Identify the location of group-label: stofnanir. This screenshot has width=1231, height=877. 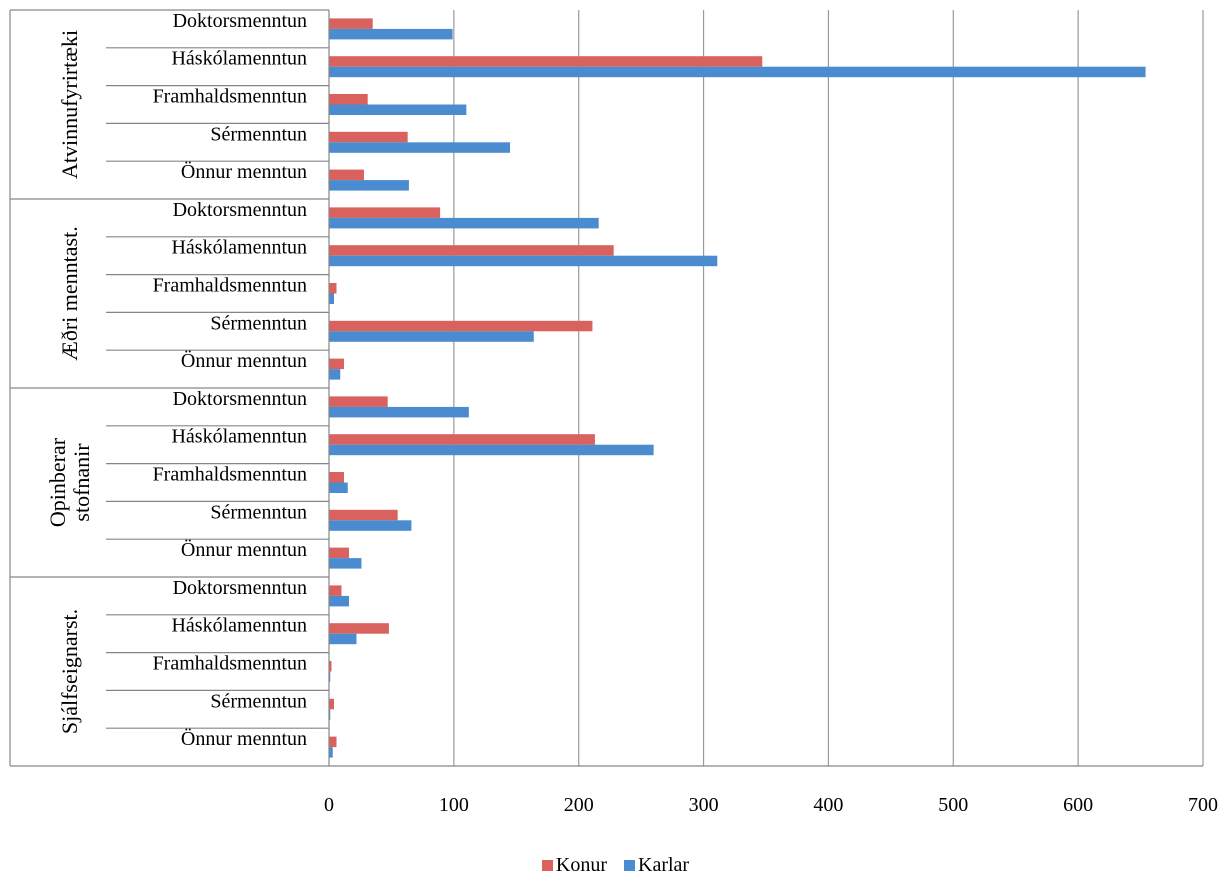
(81, 482).